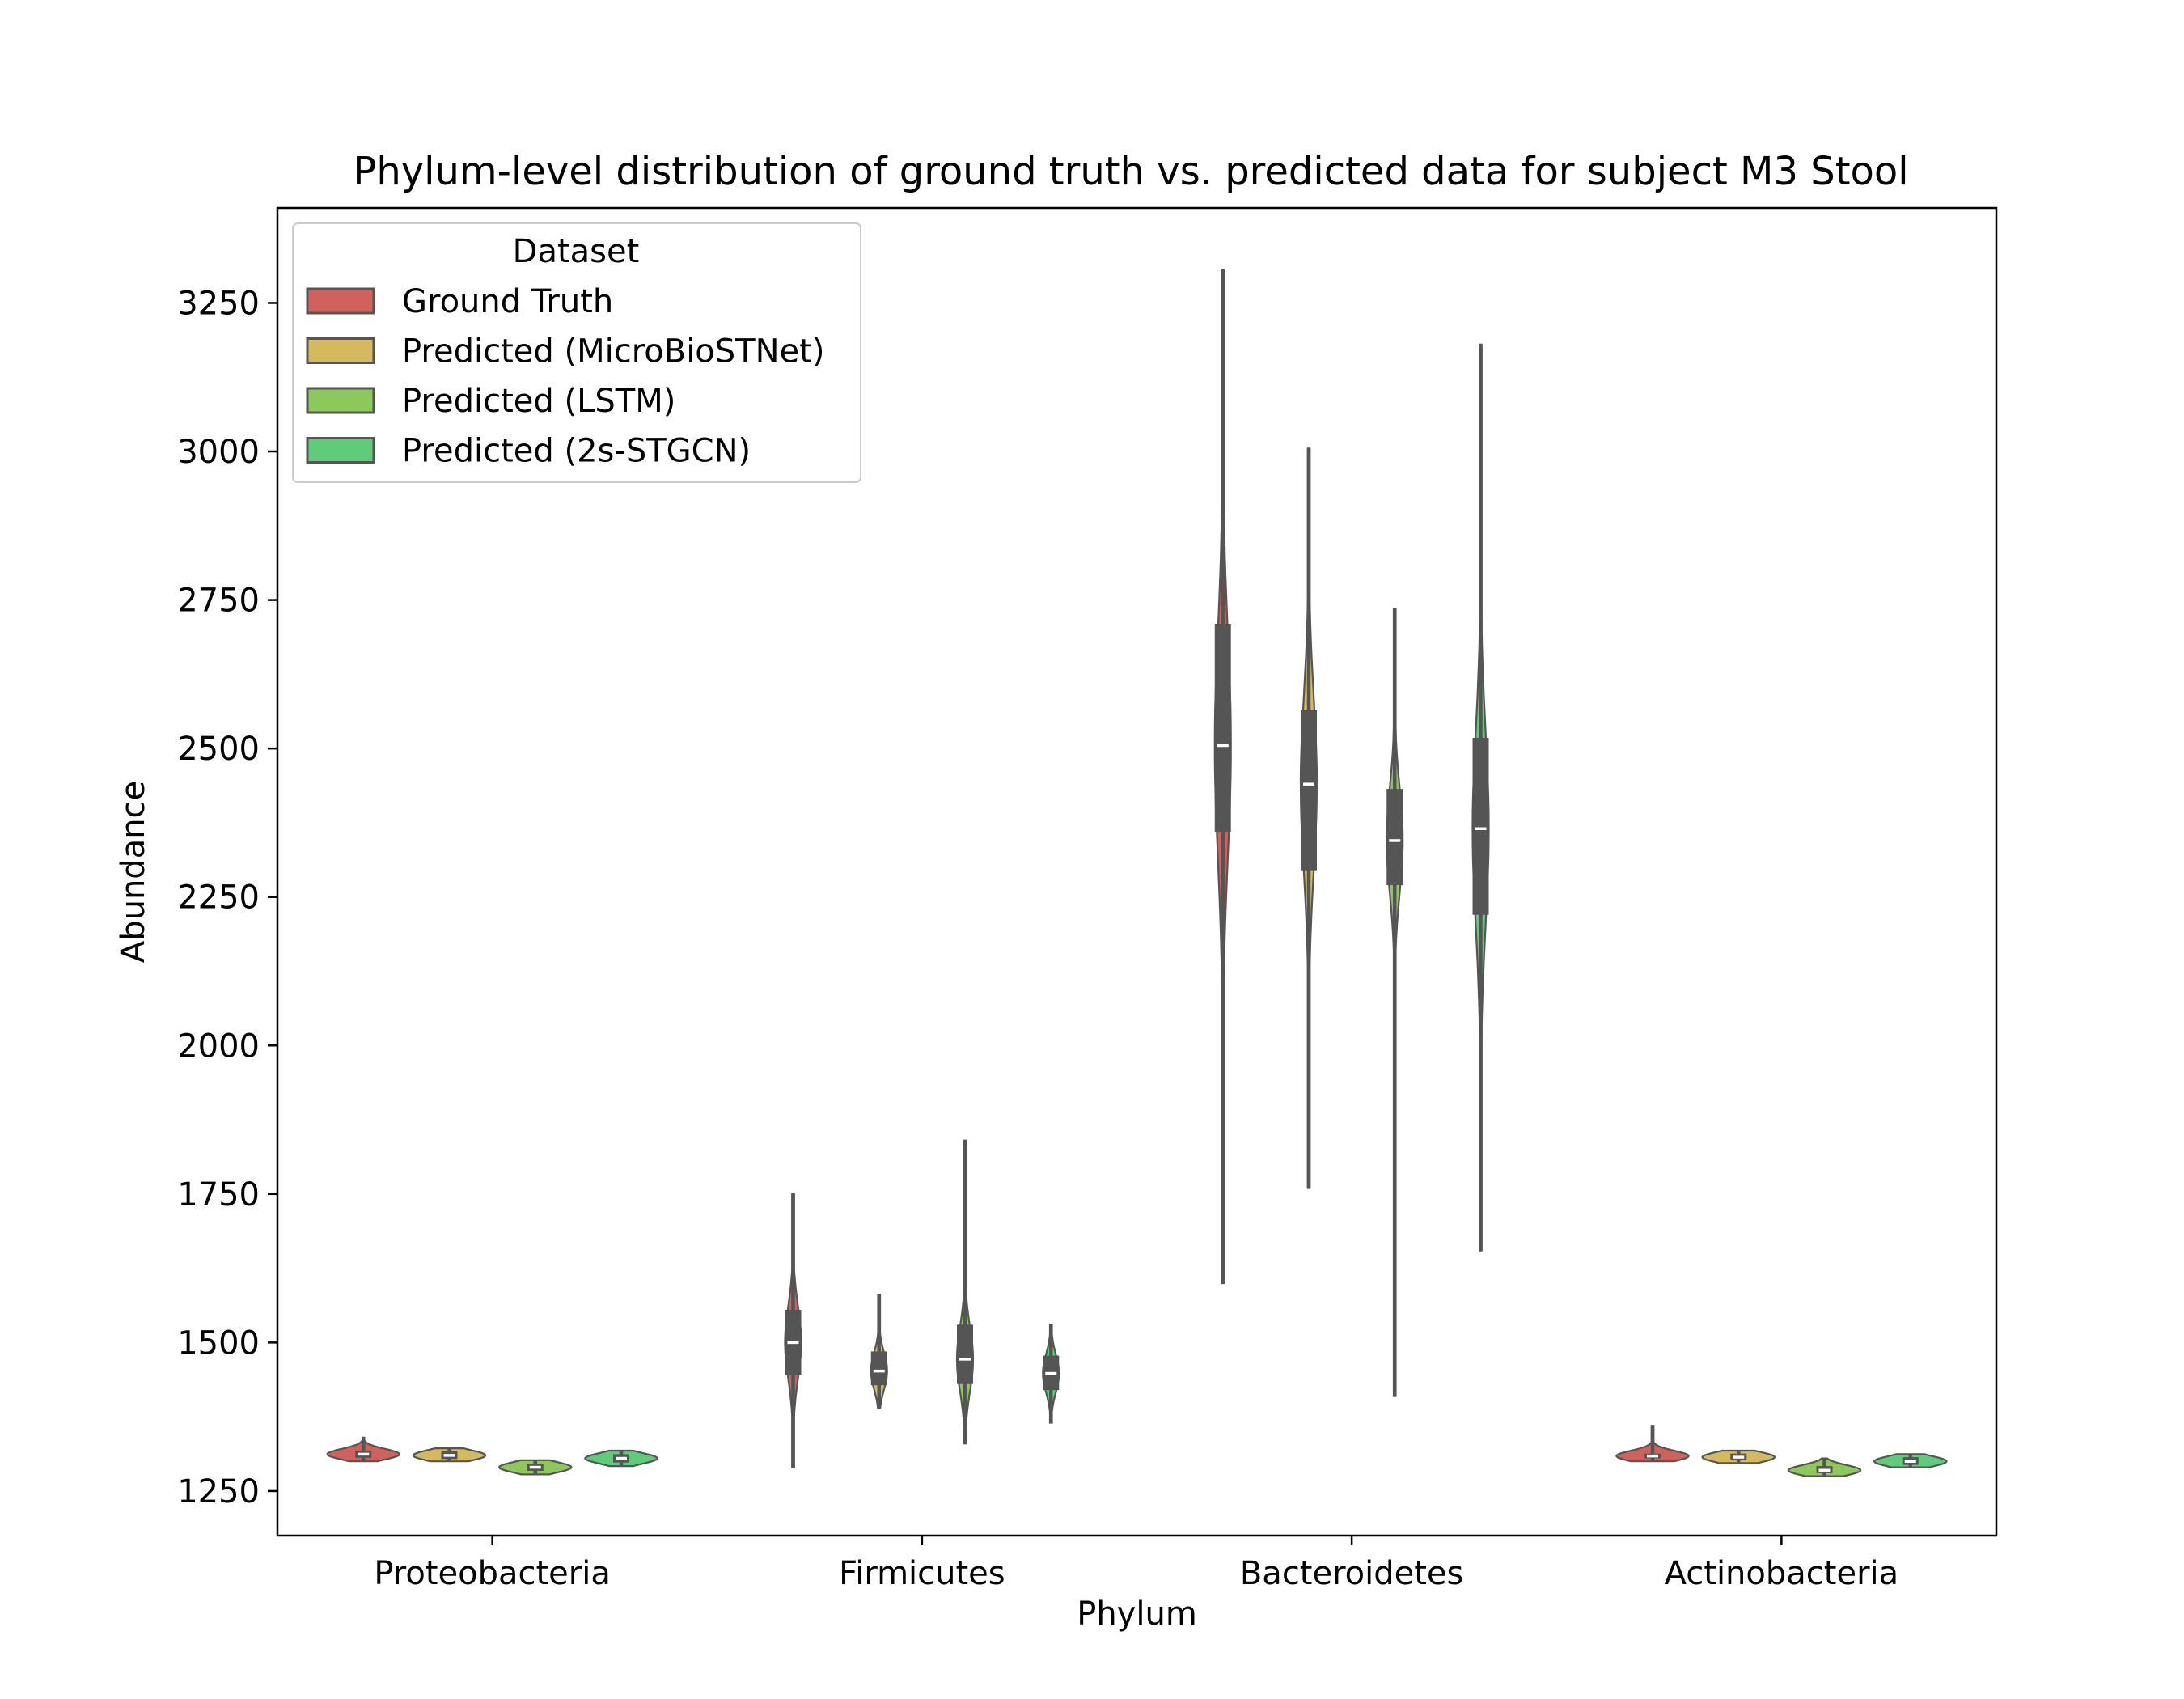 The image size is (2184, 1699). I want to click on y-tick-label: 1750, so click(218, 1195).